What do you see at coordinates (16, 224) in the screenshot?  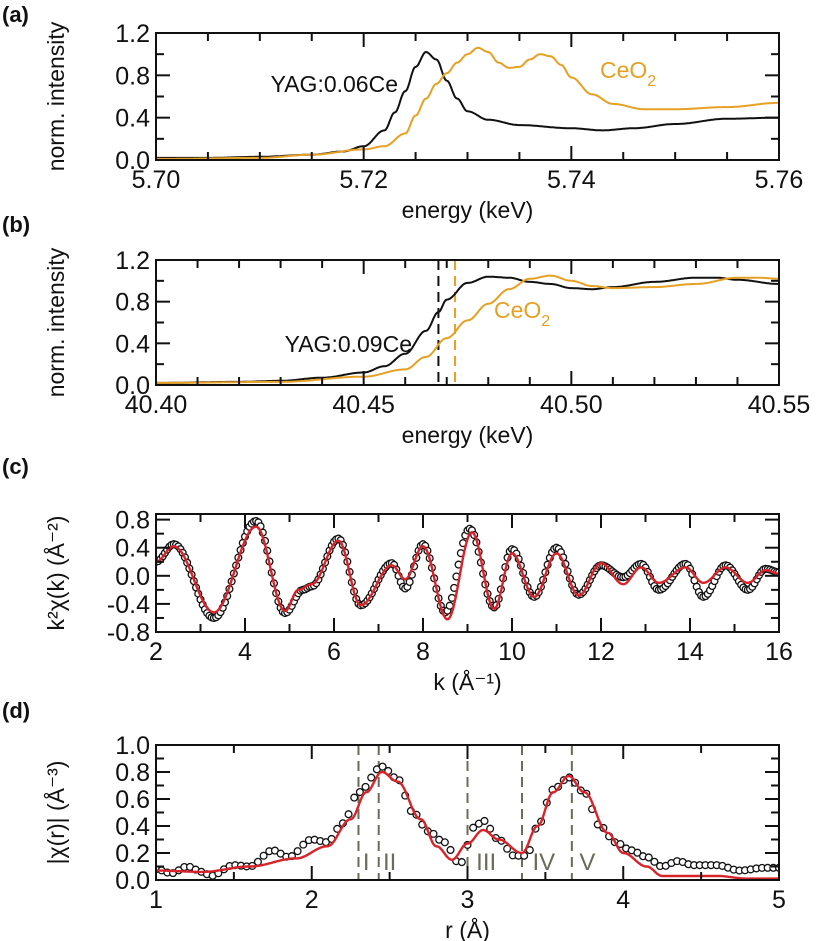 I see `panel-label: (b)` at bounding box center [16, 224].